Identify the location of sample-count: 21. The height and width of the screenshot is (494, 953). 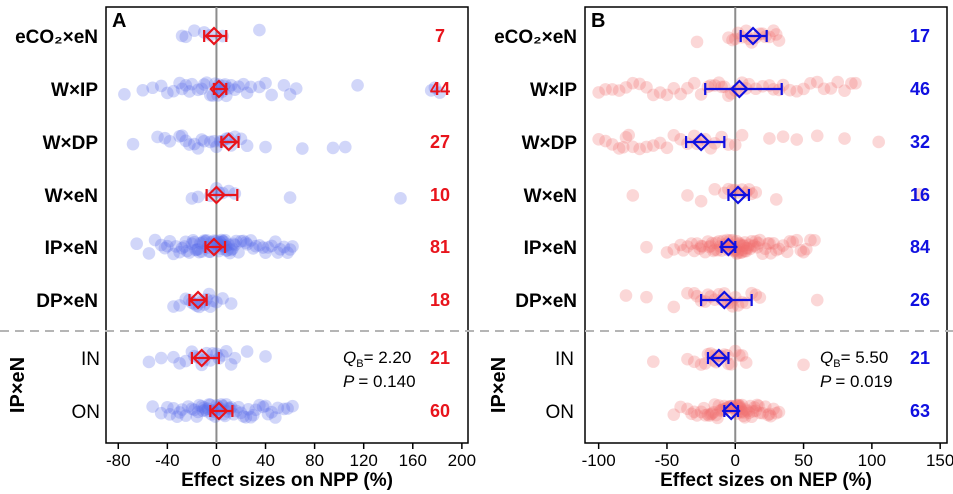
(920, 358).